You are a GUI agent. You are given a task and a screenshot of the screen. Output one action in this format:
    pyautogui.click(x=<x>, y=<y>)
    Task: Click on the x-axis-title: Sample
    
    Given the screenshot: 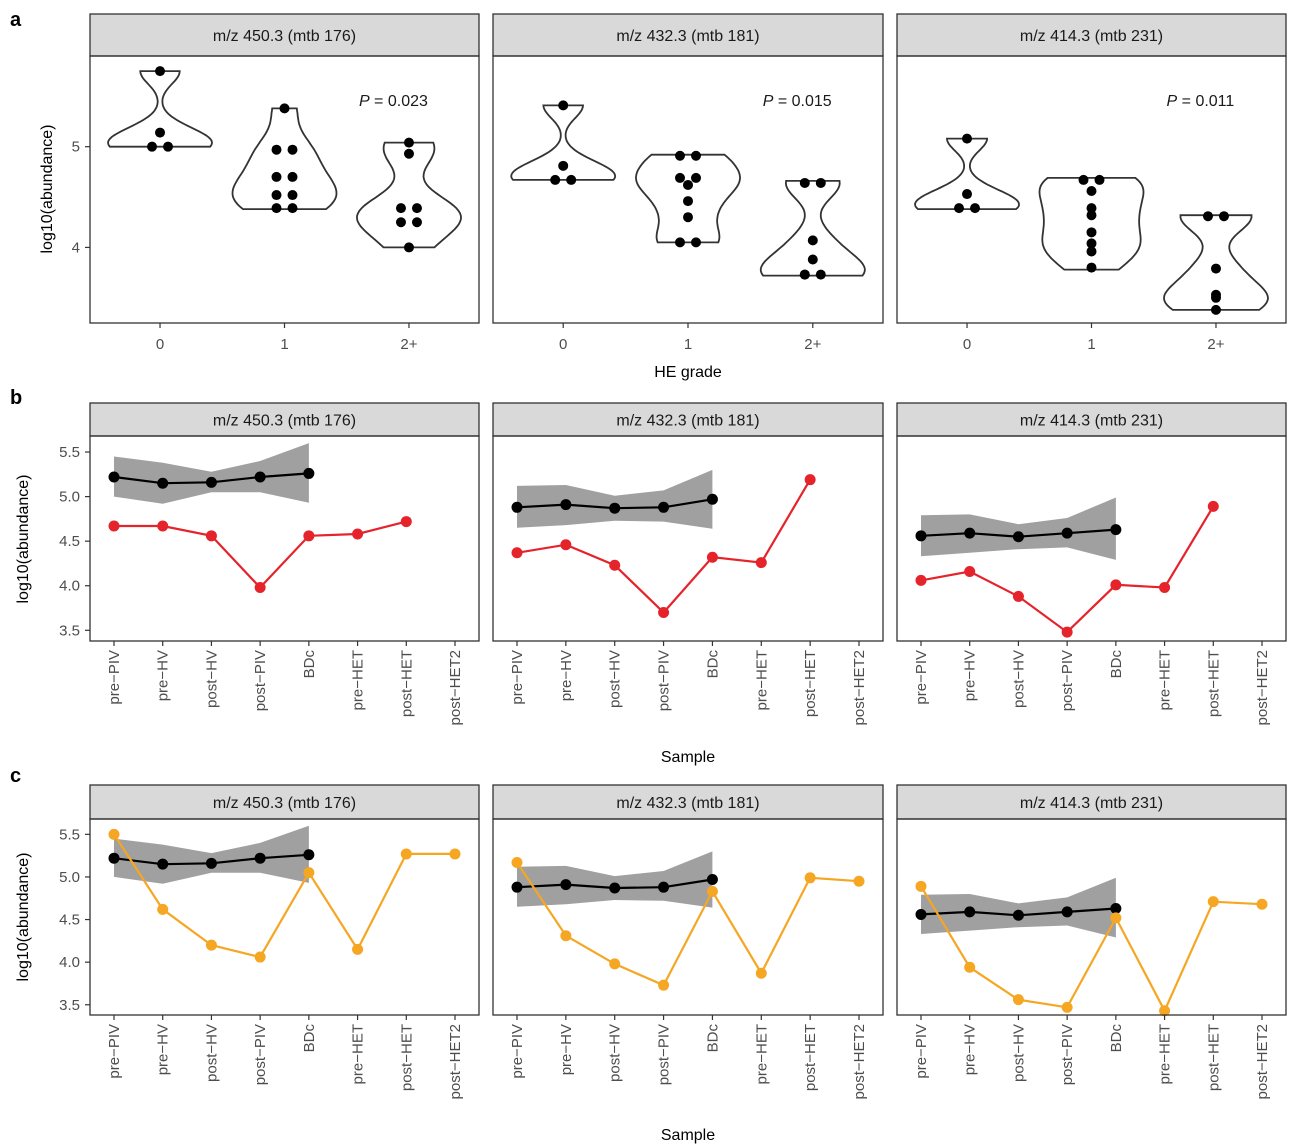 What is the action you would take?
    pyautogui.click(x=688, y=1135)
    